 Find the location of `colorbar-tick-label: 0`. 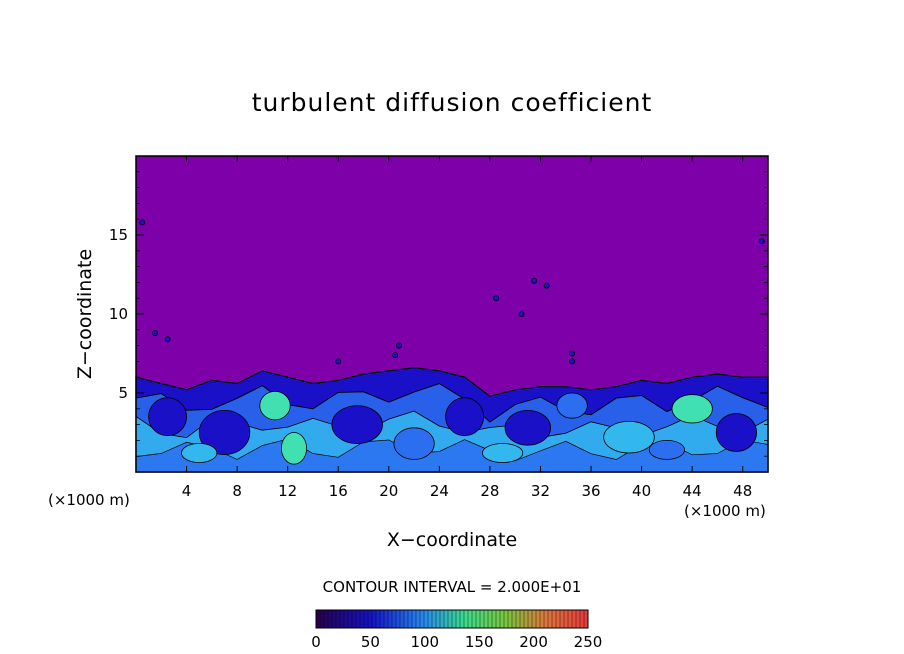

colorbar-tick-label: 0 is located at coordinates (316, 642).